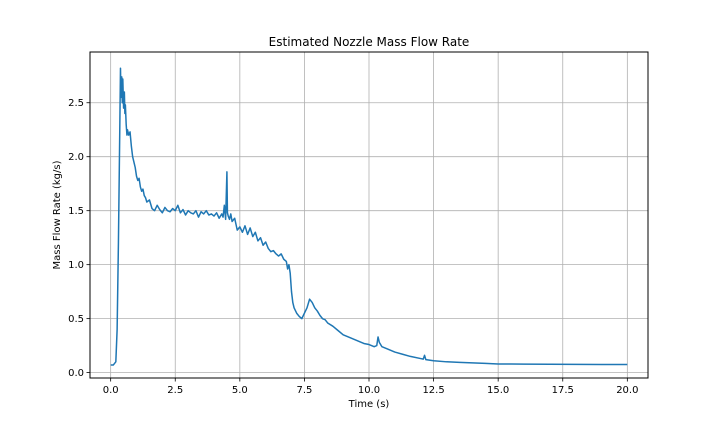 Image resolution: width=720 pixels, height=432 pixels. What do you see at coordinates (433, 390) in the screenshot?
I see `x-tick-label: 12.5` at bounding box center [433, 390].